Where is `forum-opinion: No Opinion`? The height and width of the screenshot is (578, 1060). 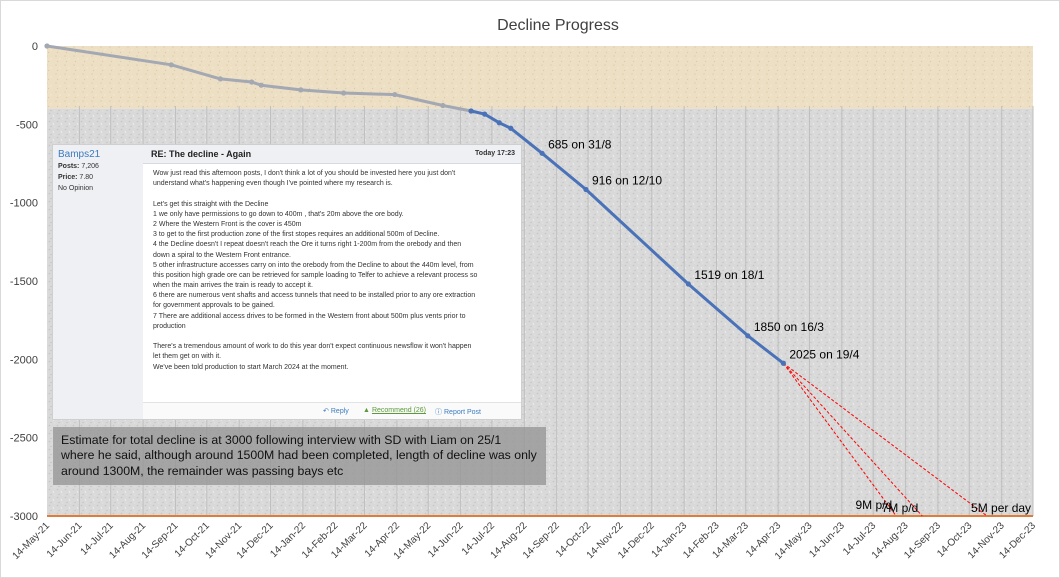 forum-opinion: No Opinion is located at coordinates (76, 188).